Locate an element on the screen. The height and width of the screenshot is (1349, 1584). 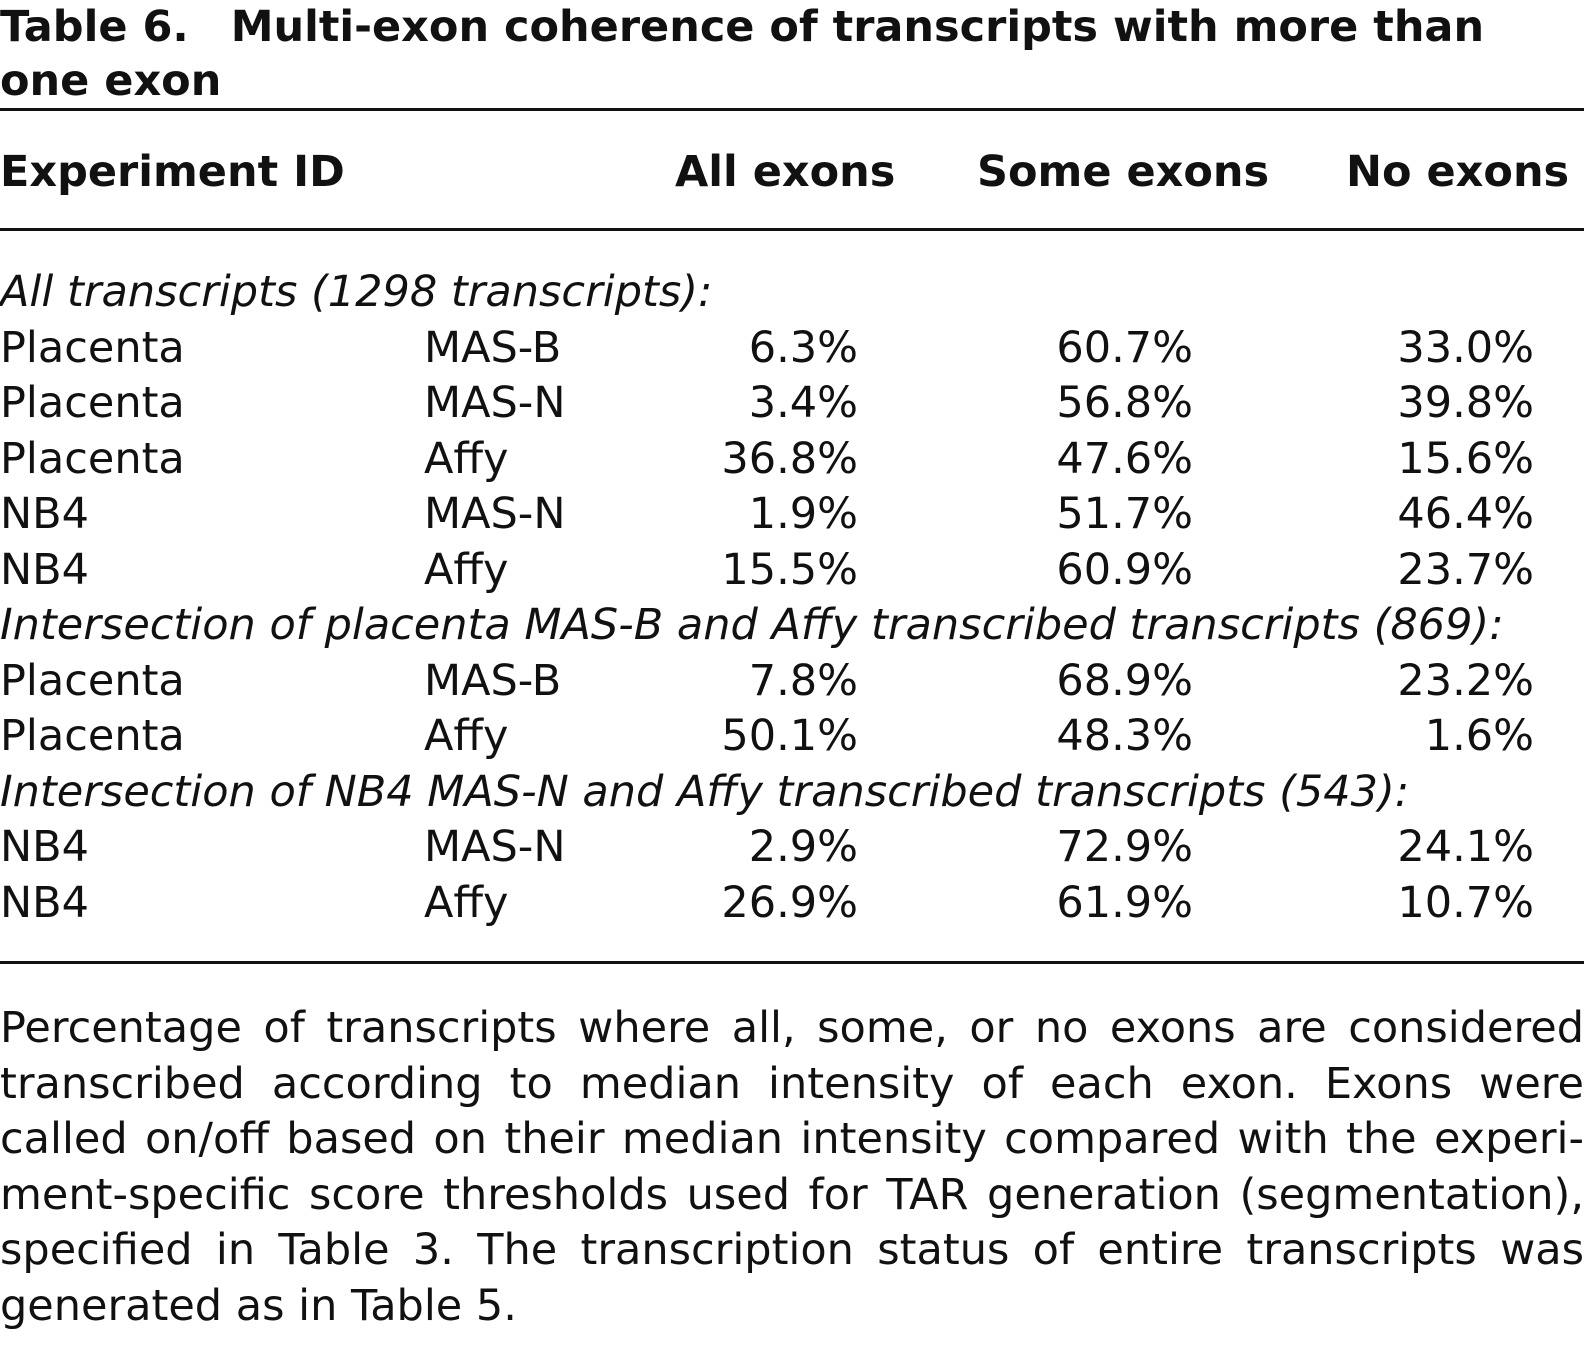
table-row: Placenta MAS-B 7.8% 68.9% 23.2% is located at coordinates (792, 681).